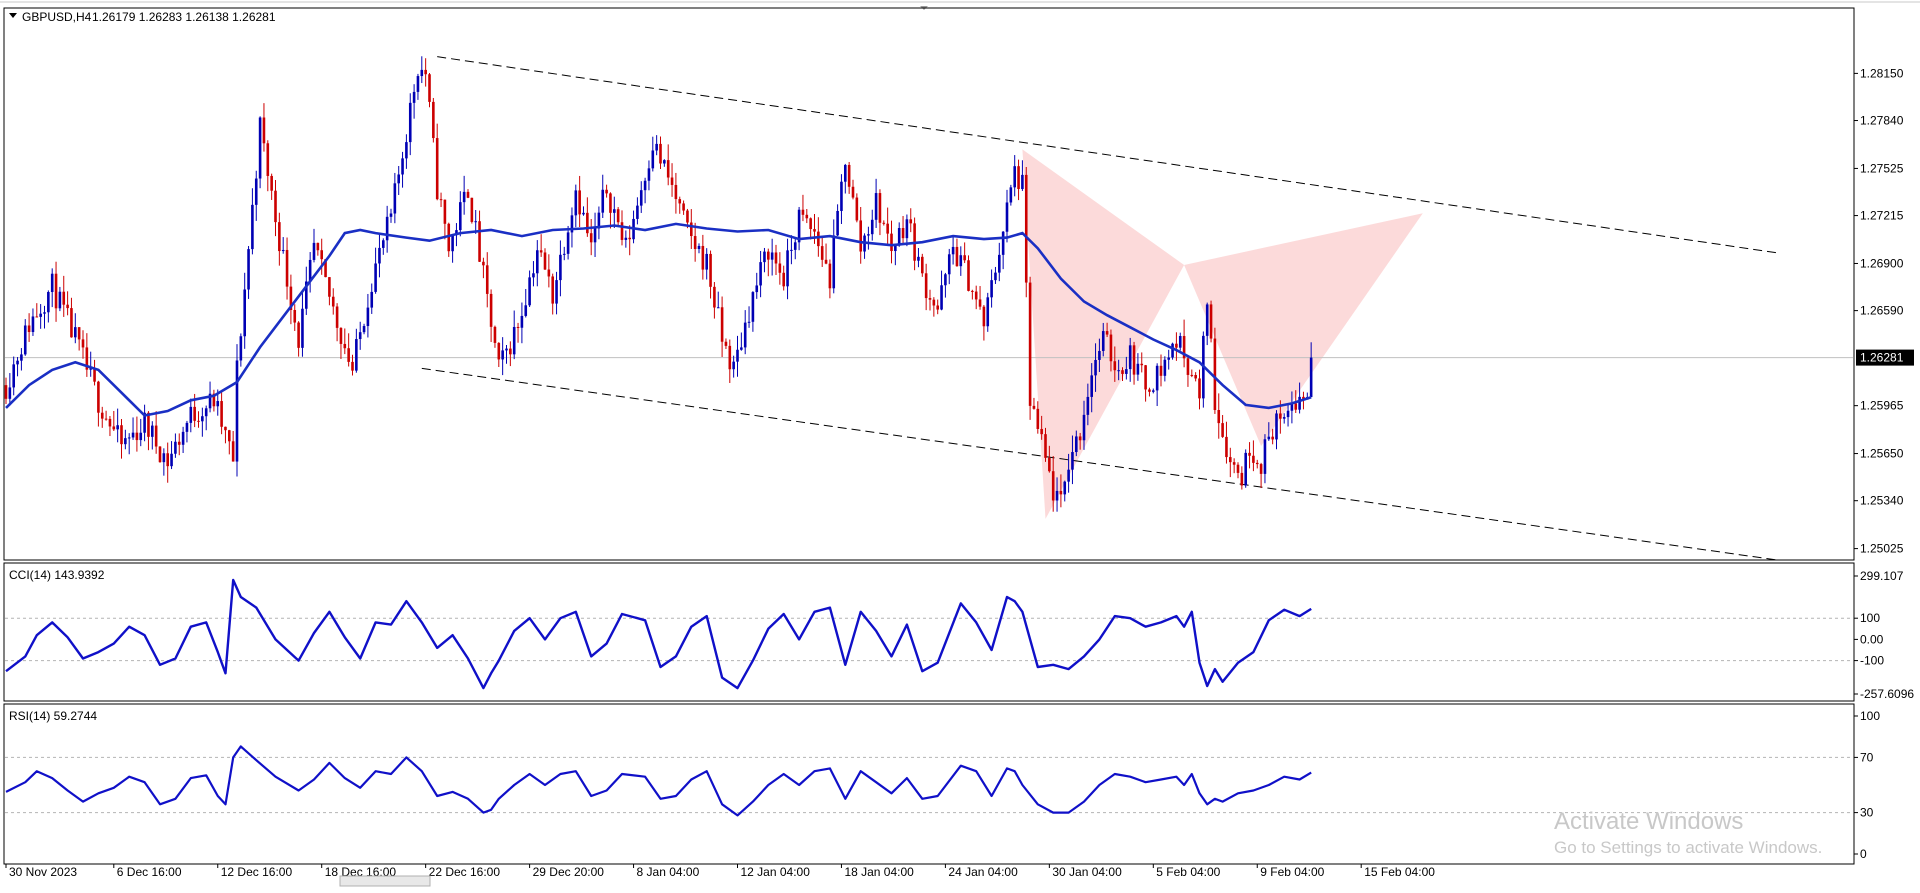  Describe the element at coordinates (184, 17) in the screenshot. I see `ohlc-readout: 1.26179 1.26283 1.26138 1.26281` at that location.